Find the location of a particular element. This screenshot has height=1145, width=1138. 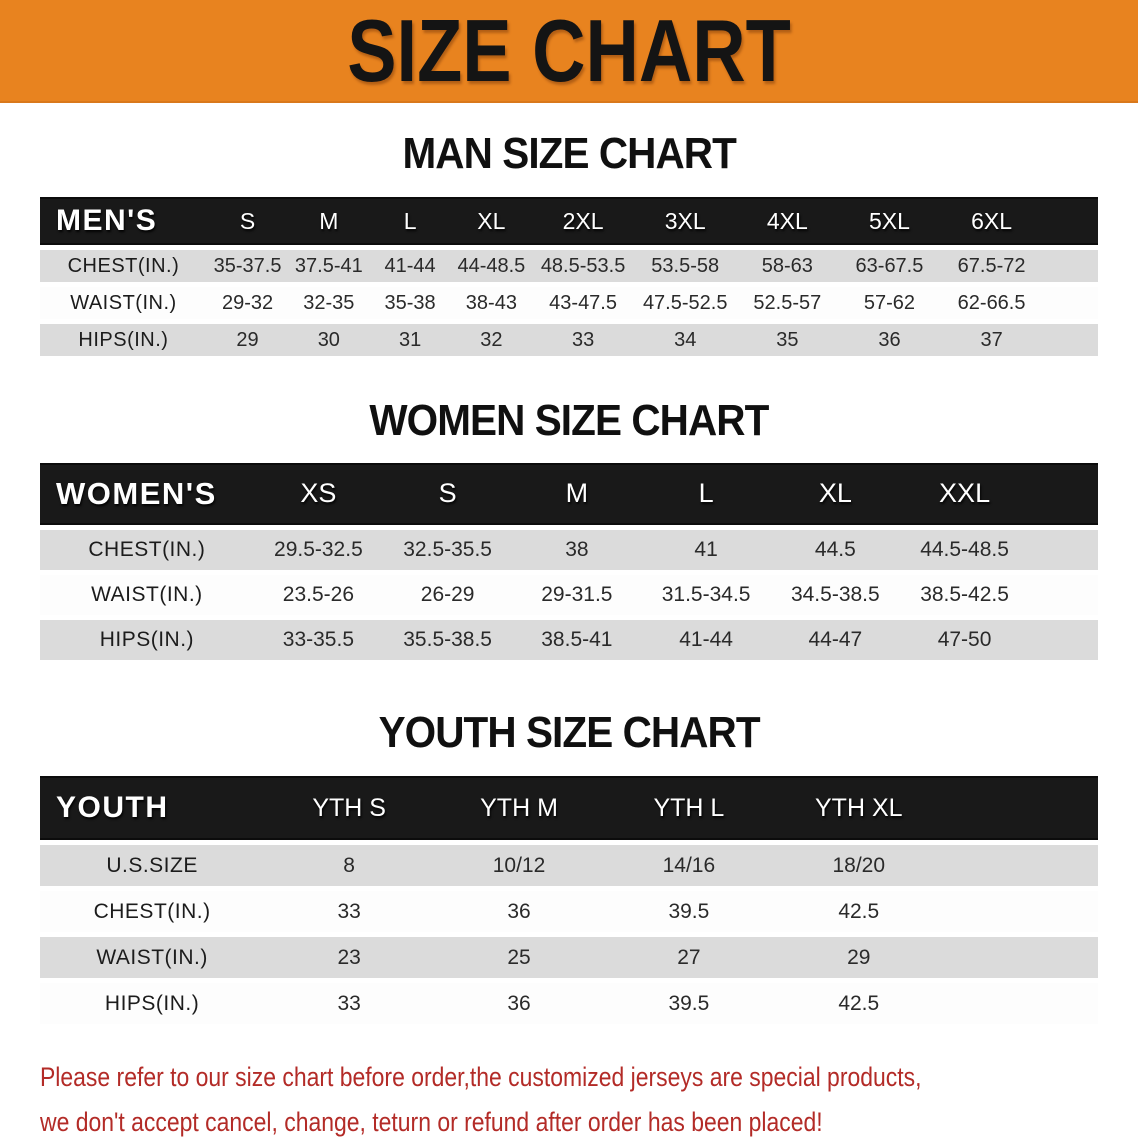

size-value-cell: 38 is located at coordinates (577, 549).